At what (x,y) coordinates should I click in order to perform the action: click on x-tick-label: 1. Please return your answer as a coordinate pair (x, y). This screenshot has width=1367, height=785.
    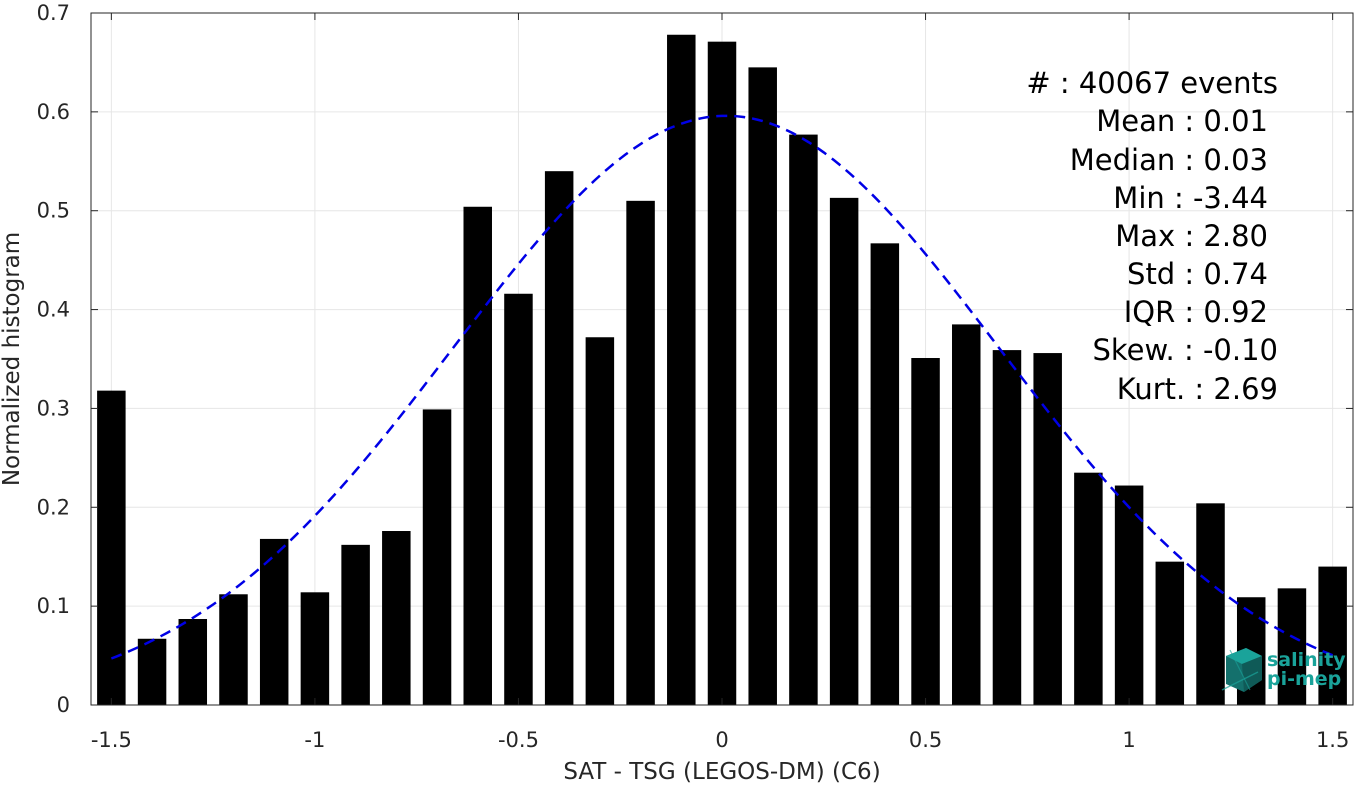
    Looking at the image, I should click on (1128, 740).